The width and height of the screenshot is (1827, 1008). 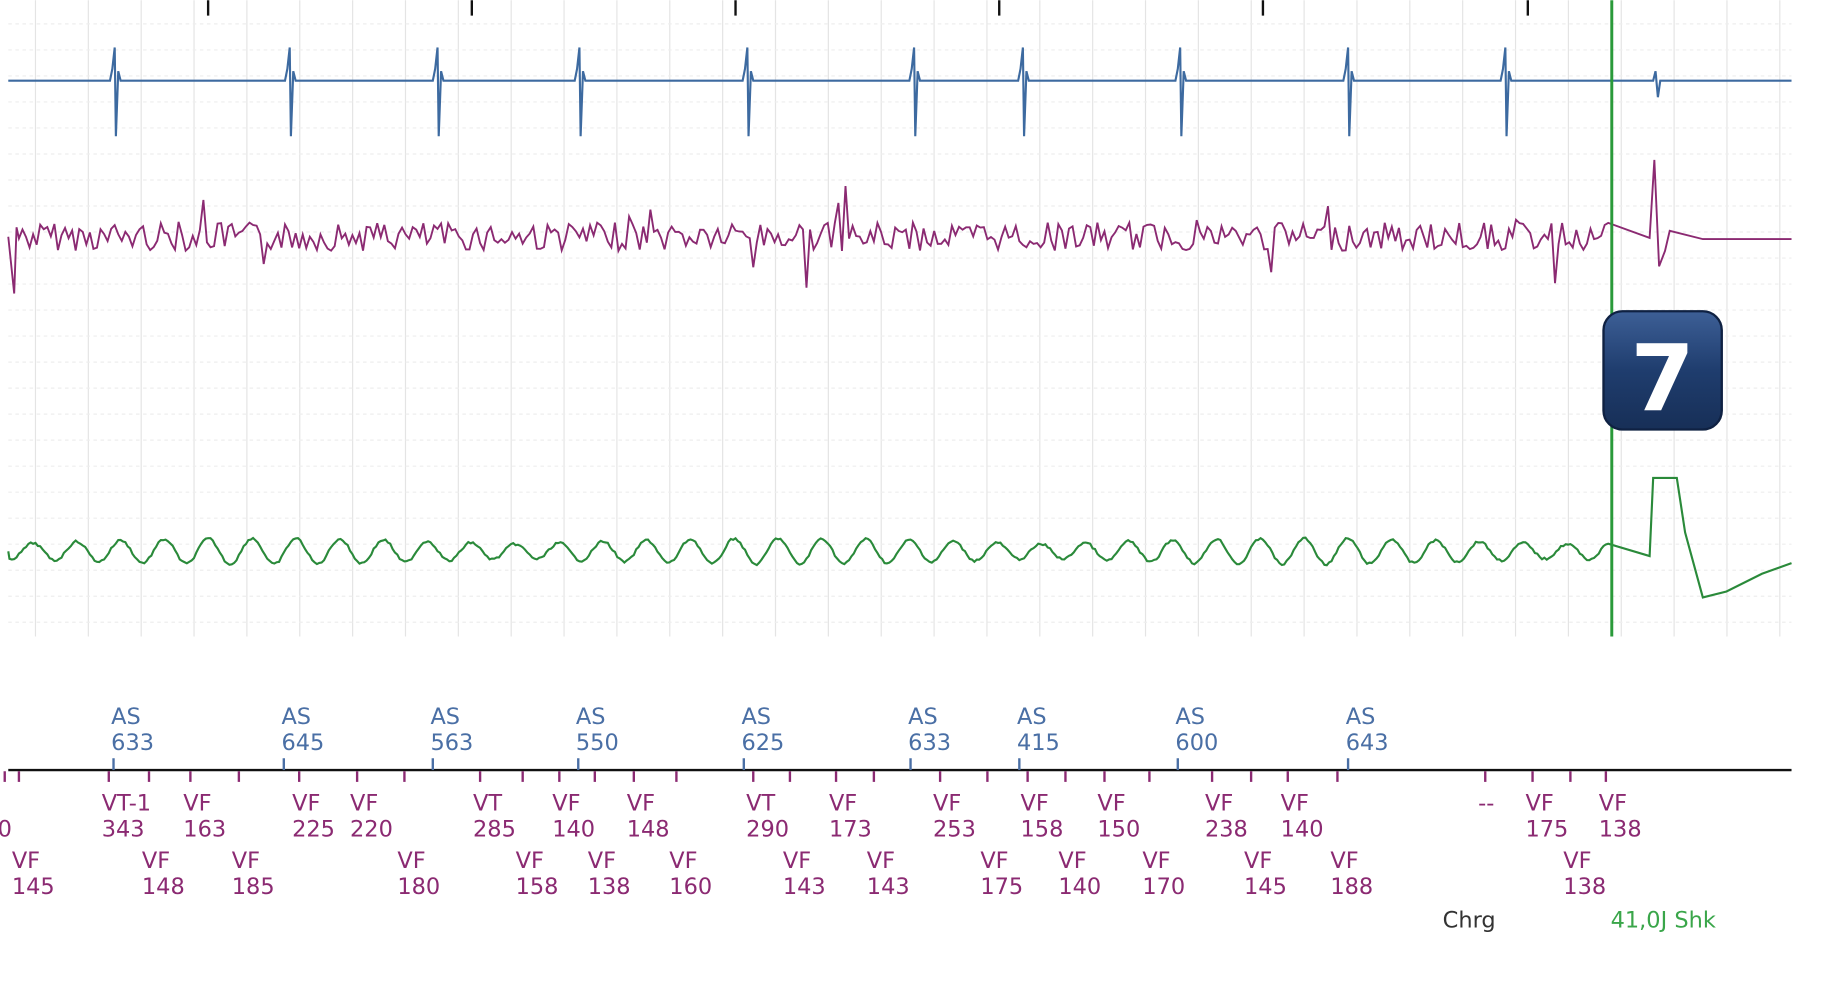 What do you see at coordinates (1663, 920) in the screenshot?
I see `shock-label: 41,0J Shk` at bounding box center [1663, 920].